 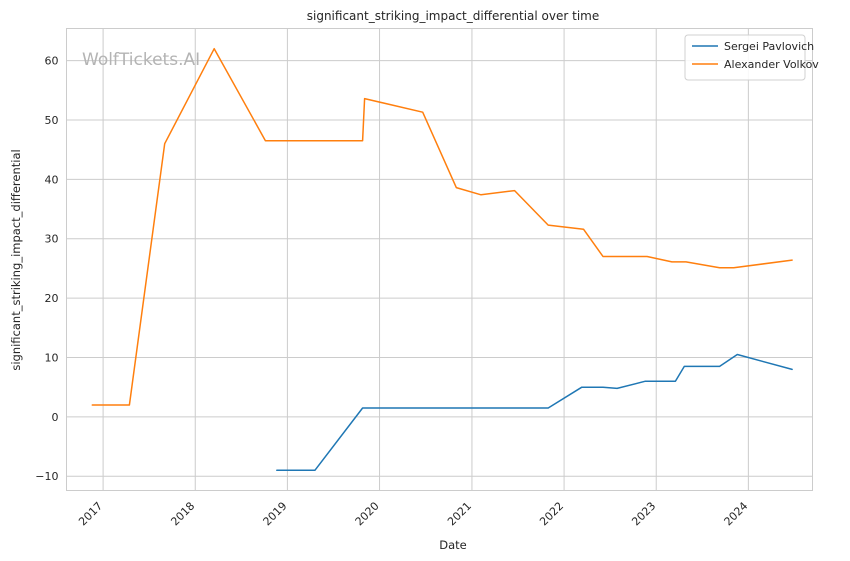 I want to click on y-tick-label: 60, so click(x=52, y=61).